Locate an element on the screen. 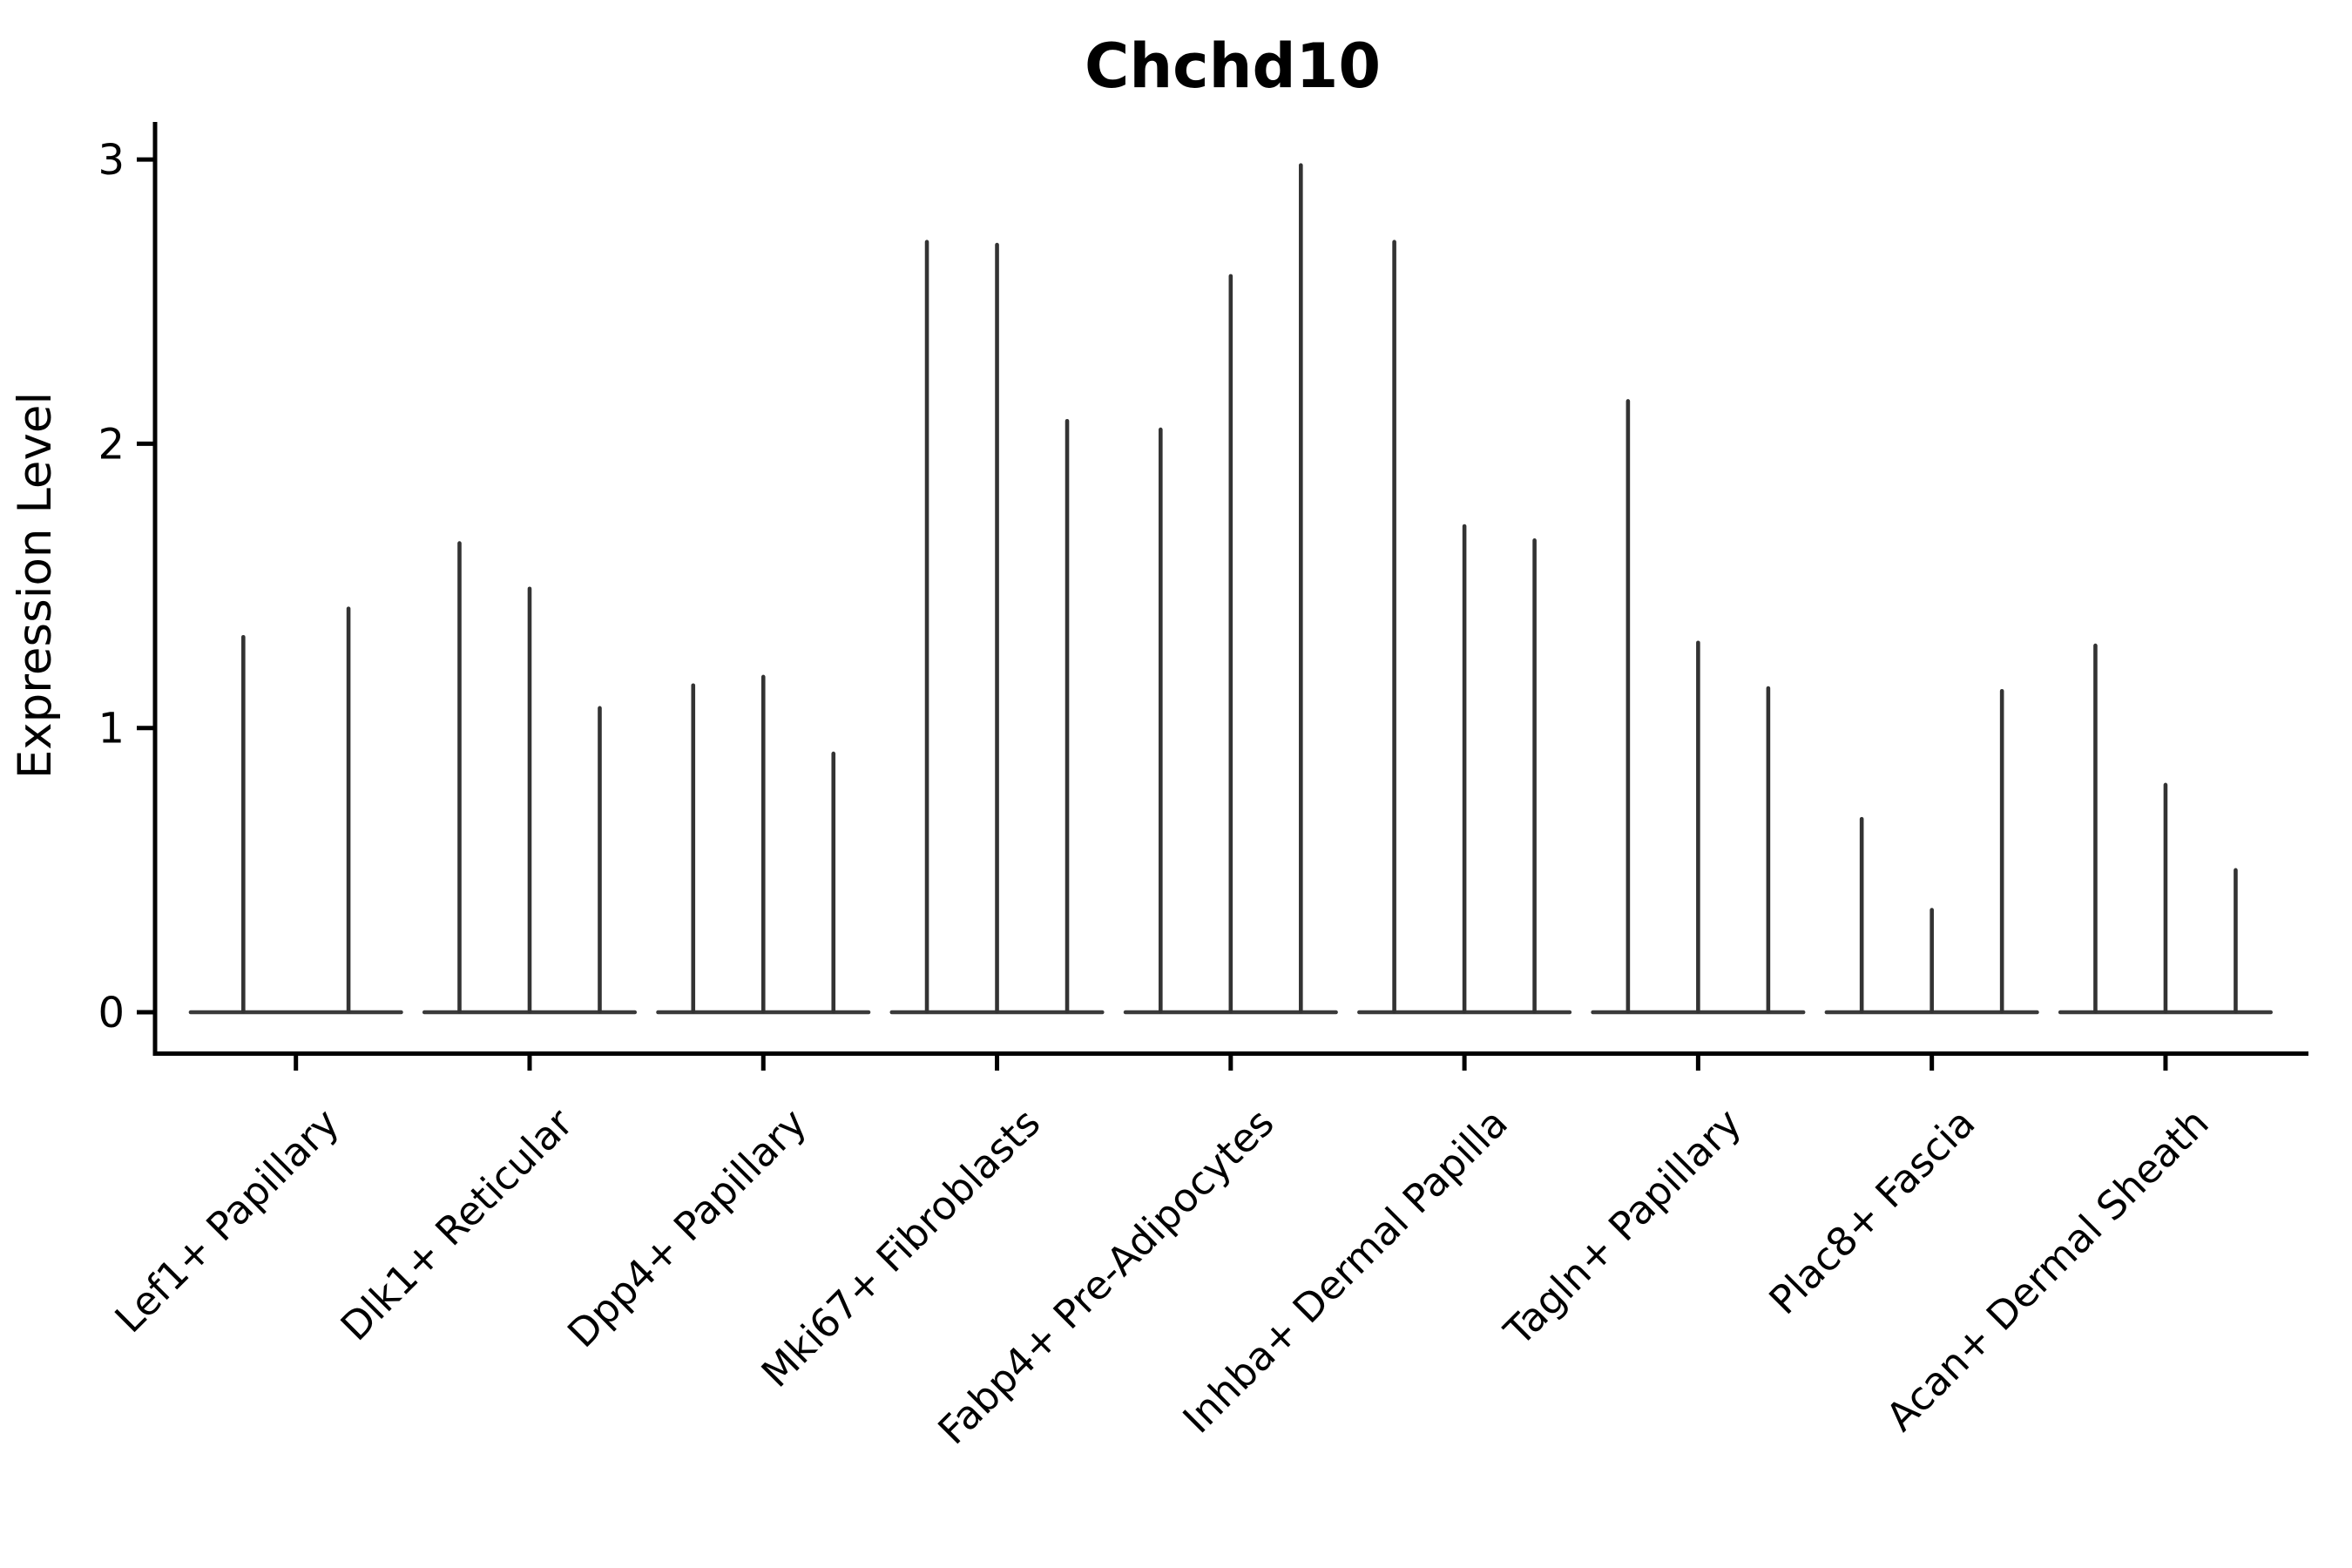 The width and height of the screenshot is (2352, 1568). x-axis-ticks is located at coordinates (1231, 1063).